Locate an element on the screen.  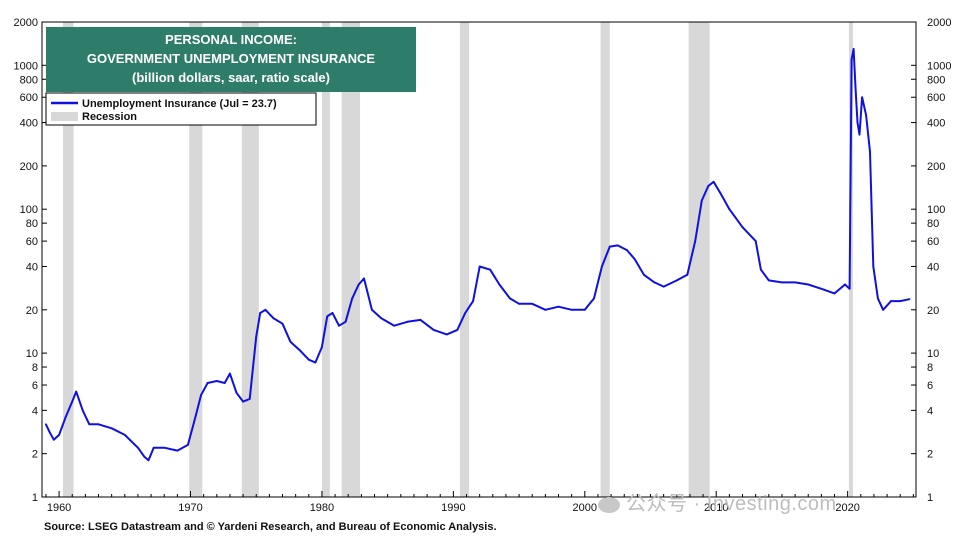
y-tick-label-left: 6 is located at coordinates (35, 386).